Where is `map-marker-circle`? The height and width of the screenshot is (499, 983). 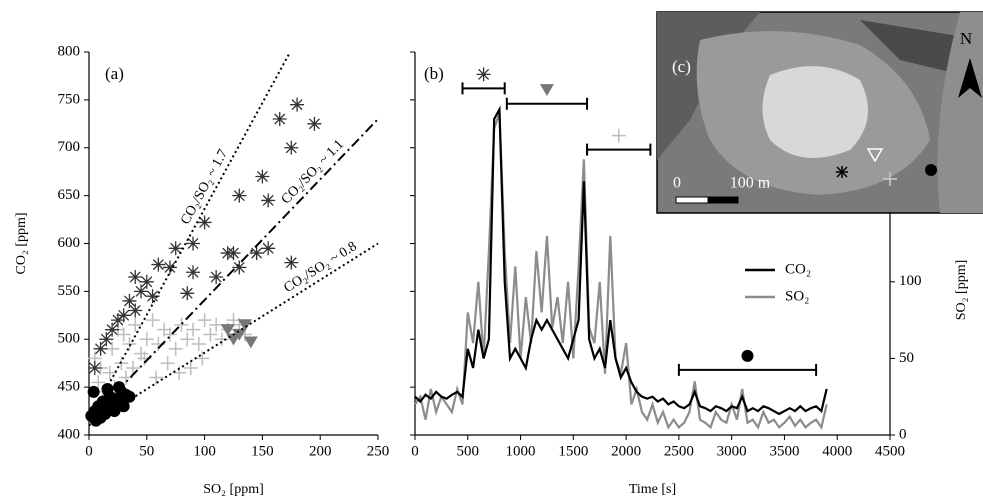 map-marker-circle is located at coordinates (931, 170).